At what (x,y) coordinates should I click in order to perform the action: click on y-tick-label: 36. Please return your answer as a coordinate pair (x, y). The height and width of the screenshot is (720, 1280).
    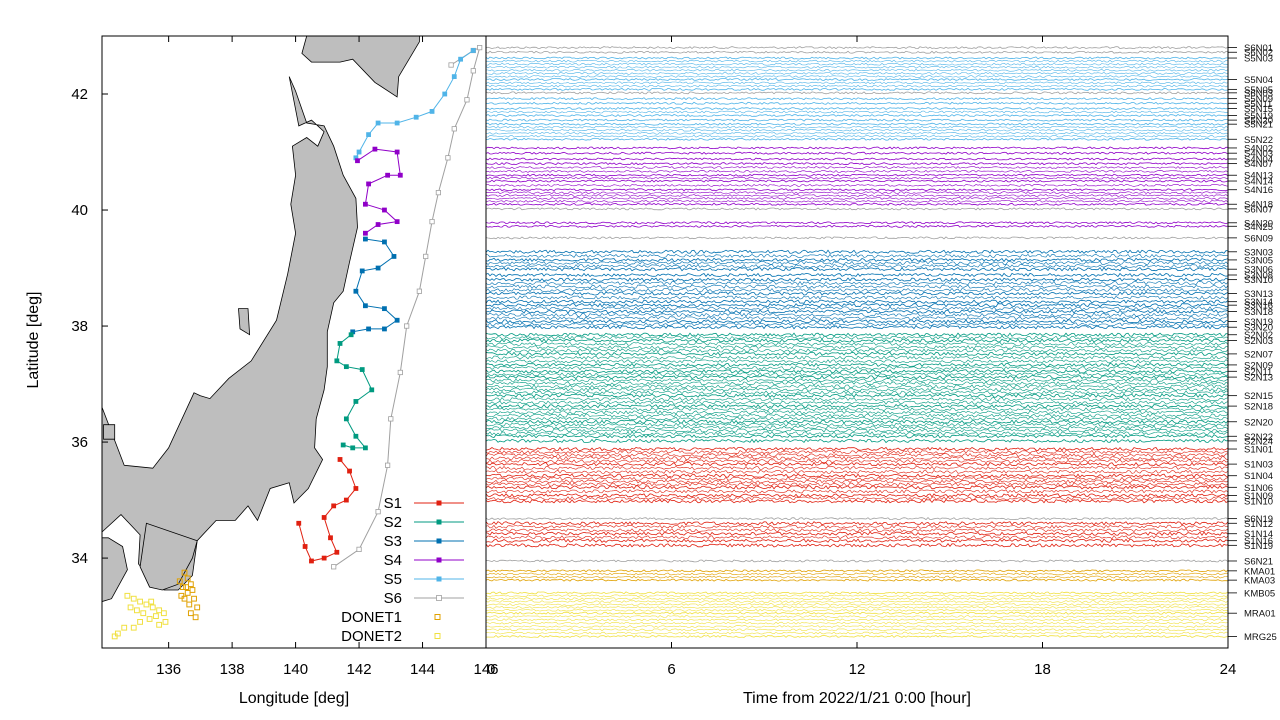
    Looking at the image, I should click on (79, 442).